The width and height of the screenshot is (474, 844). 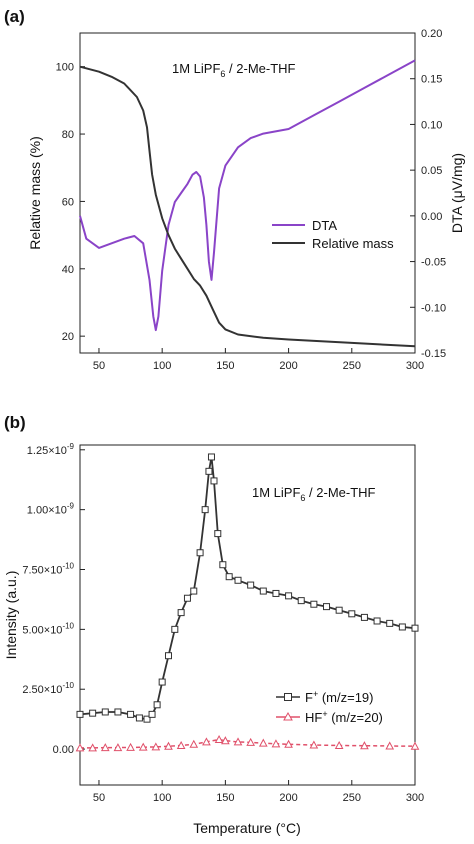 What do you see at coordinates (48, 628) in the screenshot?
I see `y-tick-label: 5.00×10⁻¹⁰` at bounding box center [48, 628].